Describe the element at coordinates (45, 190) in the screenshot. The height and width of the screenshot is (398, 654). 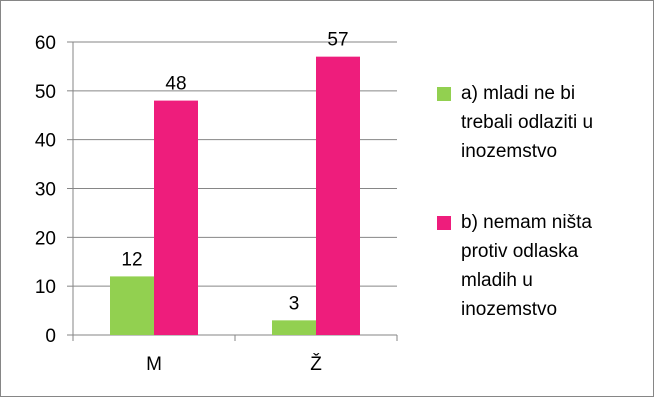
I see `y-tick-label-30: 30` at that location.